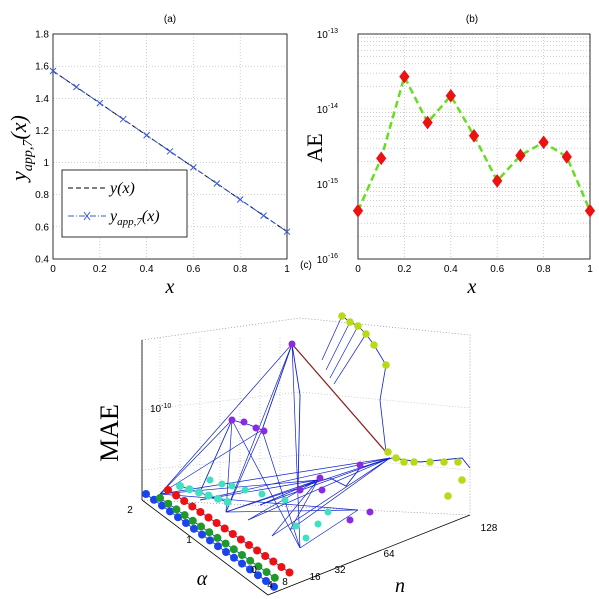 Image resolution: width=599 pixels, height=599 pixels. I want to click on y-tick-label: 10-13, so click(327, 34).